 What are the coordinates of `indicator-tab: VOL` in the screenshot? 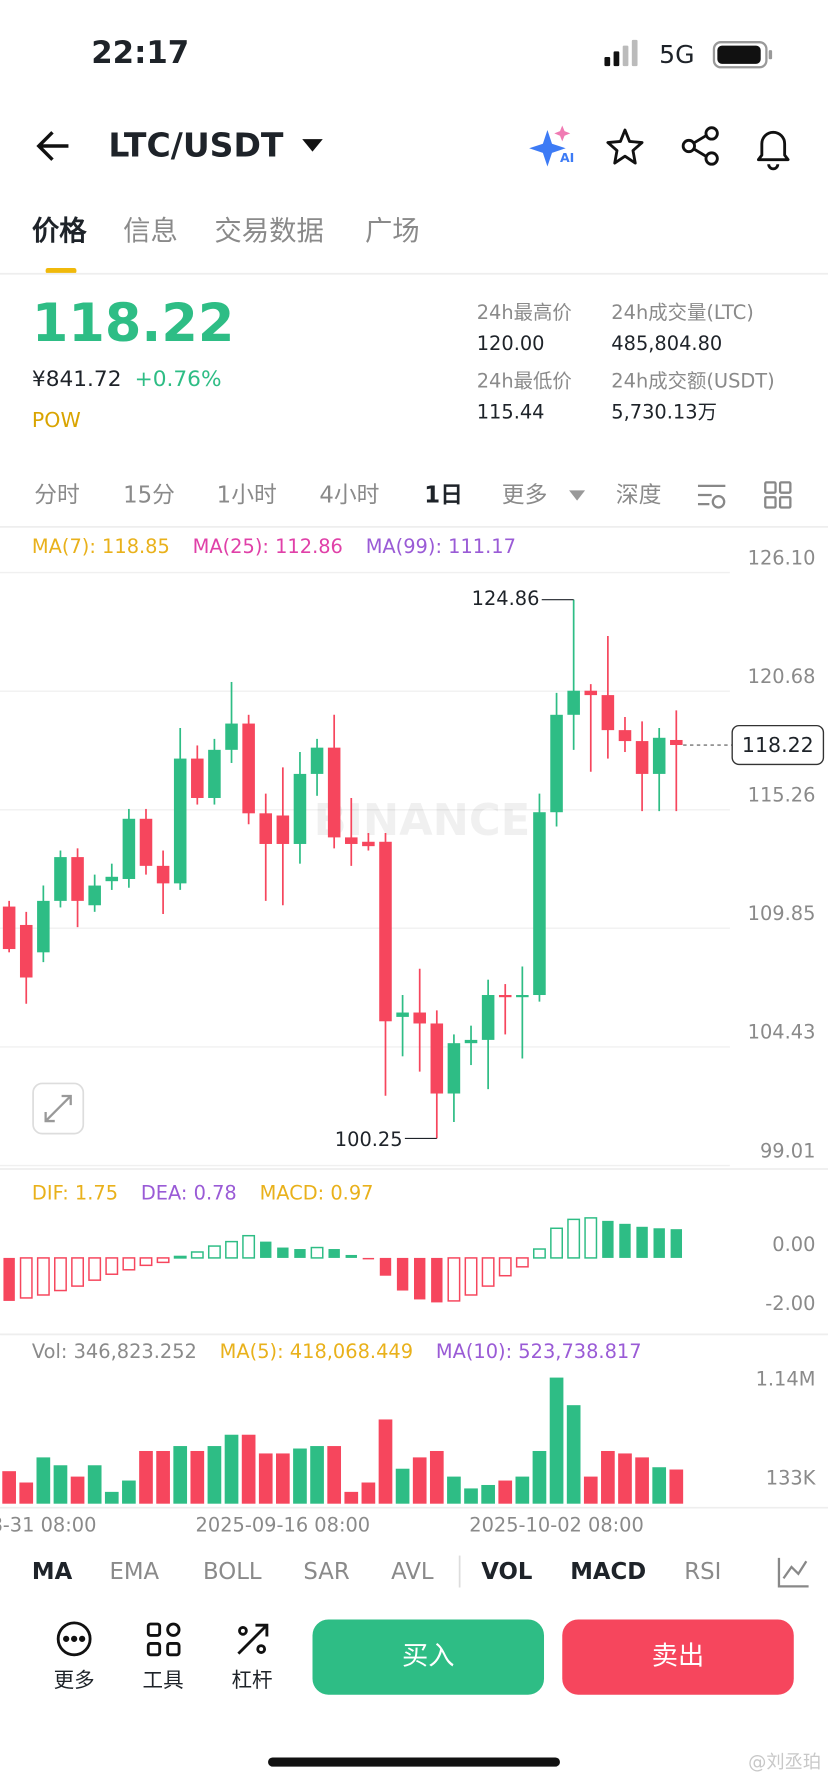 It's located at (506, 1572).